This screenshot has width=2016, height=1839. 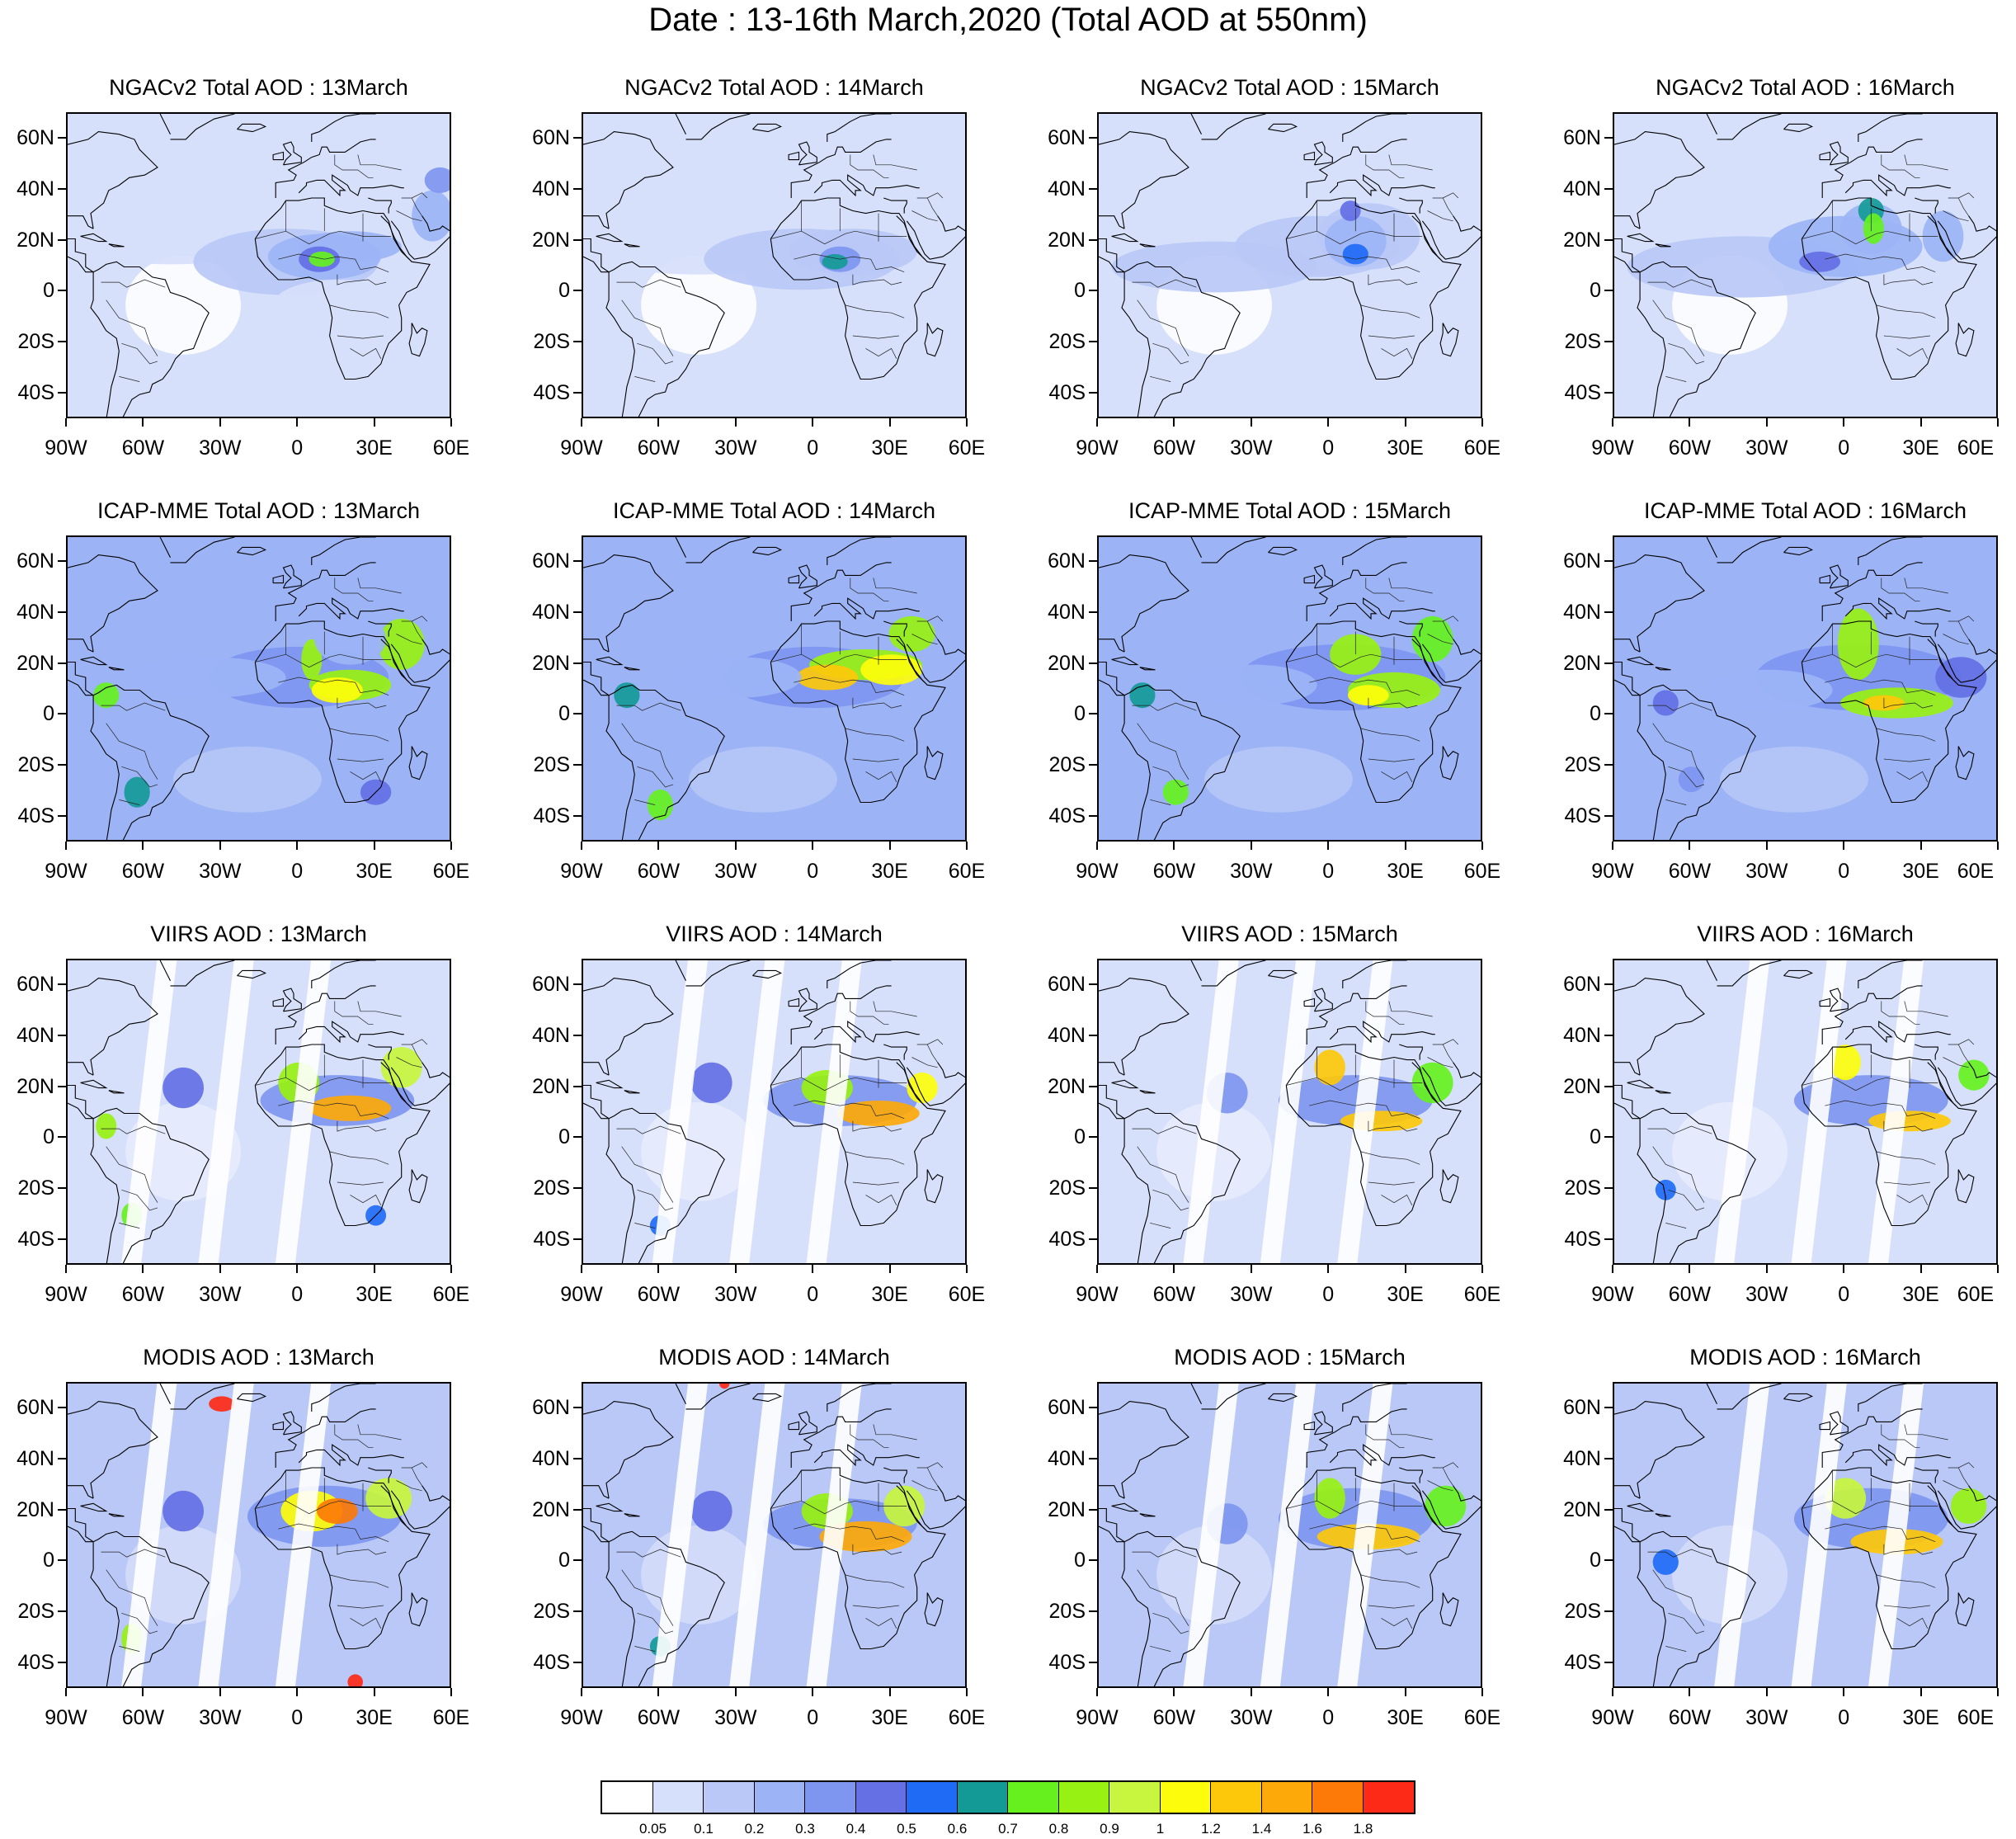 I want to click on lat-tick-label: 20N, so click(x=551, y=1086).